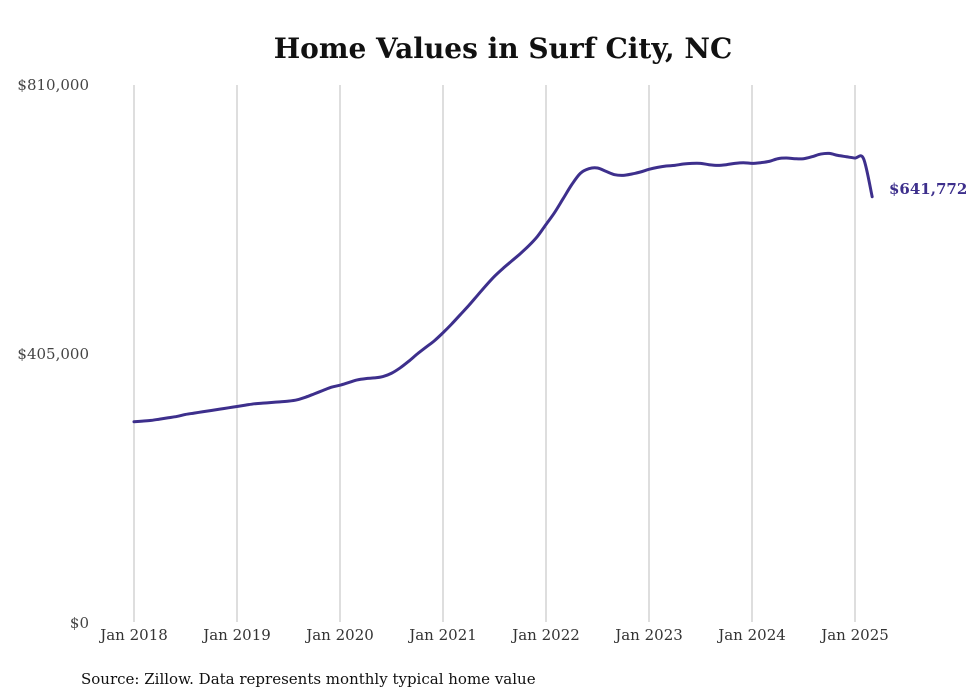 The width and height of the screenshot is (980, 699). I want to click on y-tick-label: $0, so click(79, 623).